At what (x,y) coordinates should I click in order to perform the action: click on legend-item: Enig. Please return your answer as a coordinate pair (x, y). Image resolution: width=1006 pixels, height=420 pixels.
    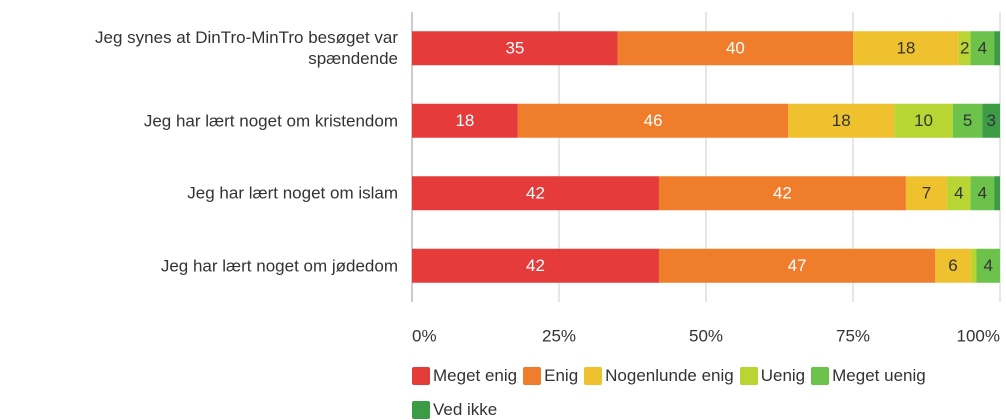
    Looking at the image, I should click on (550, 376).